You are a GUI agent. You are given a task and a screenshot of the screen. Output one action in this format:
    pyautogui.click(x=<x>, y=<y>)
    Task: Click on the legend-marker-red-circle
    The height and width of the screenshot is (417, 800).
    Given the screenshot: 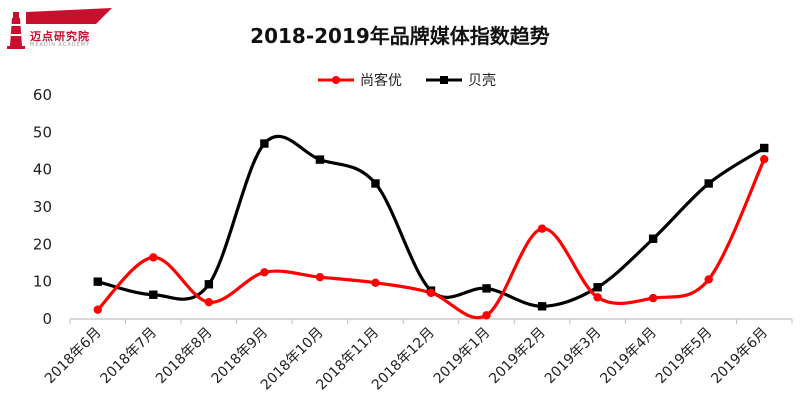 What is the action you would take?
    pyautogui.click(x=336, y=80)
    